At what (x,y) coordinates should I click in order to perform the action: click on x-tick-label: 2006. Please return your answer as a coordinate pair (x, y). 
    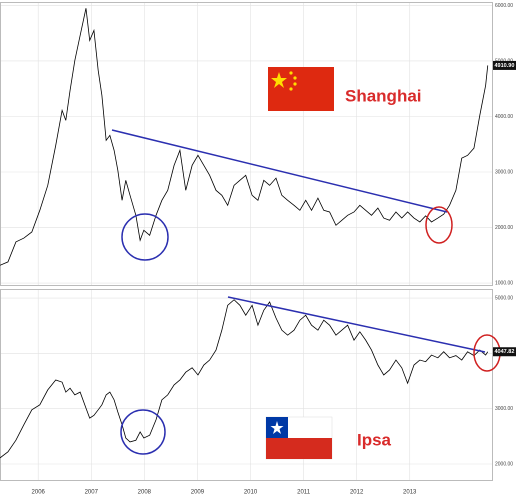
    Looking at the image, I should click on (39, 493).